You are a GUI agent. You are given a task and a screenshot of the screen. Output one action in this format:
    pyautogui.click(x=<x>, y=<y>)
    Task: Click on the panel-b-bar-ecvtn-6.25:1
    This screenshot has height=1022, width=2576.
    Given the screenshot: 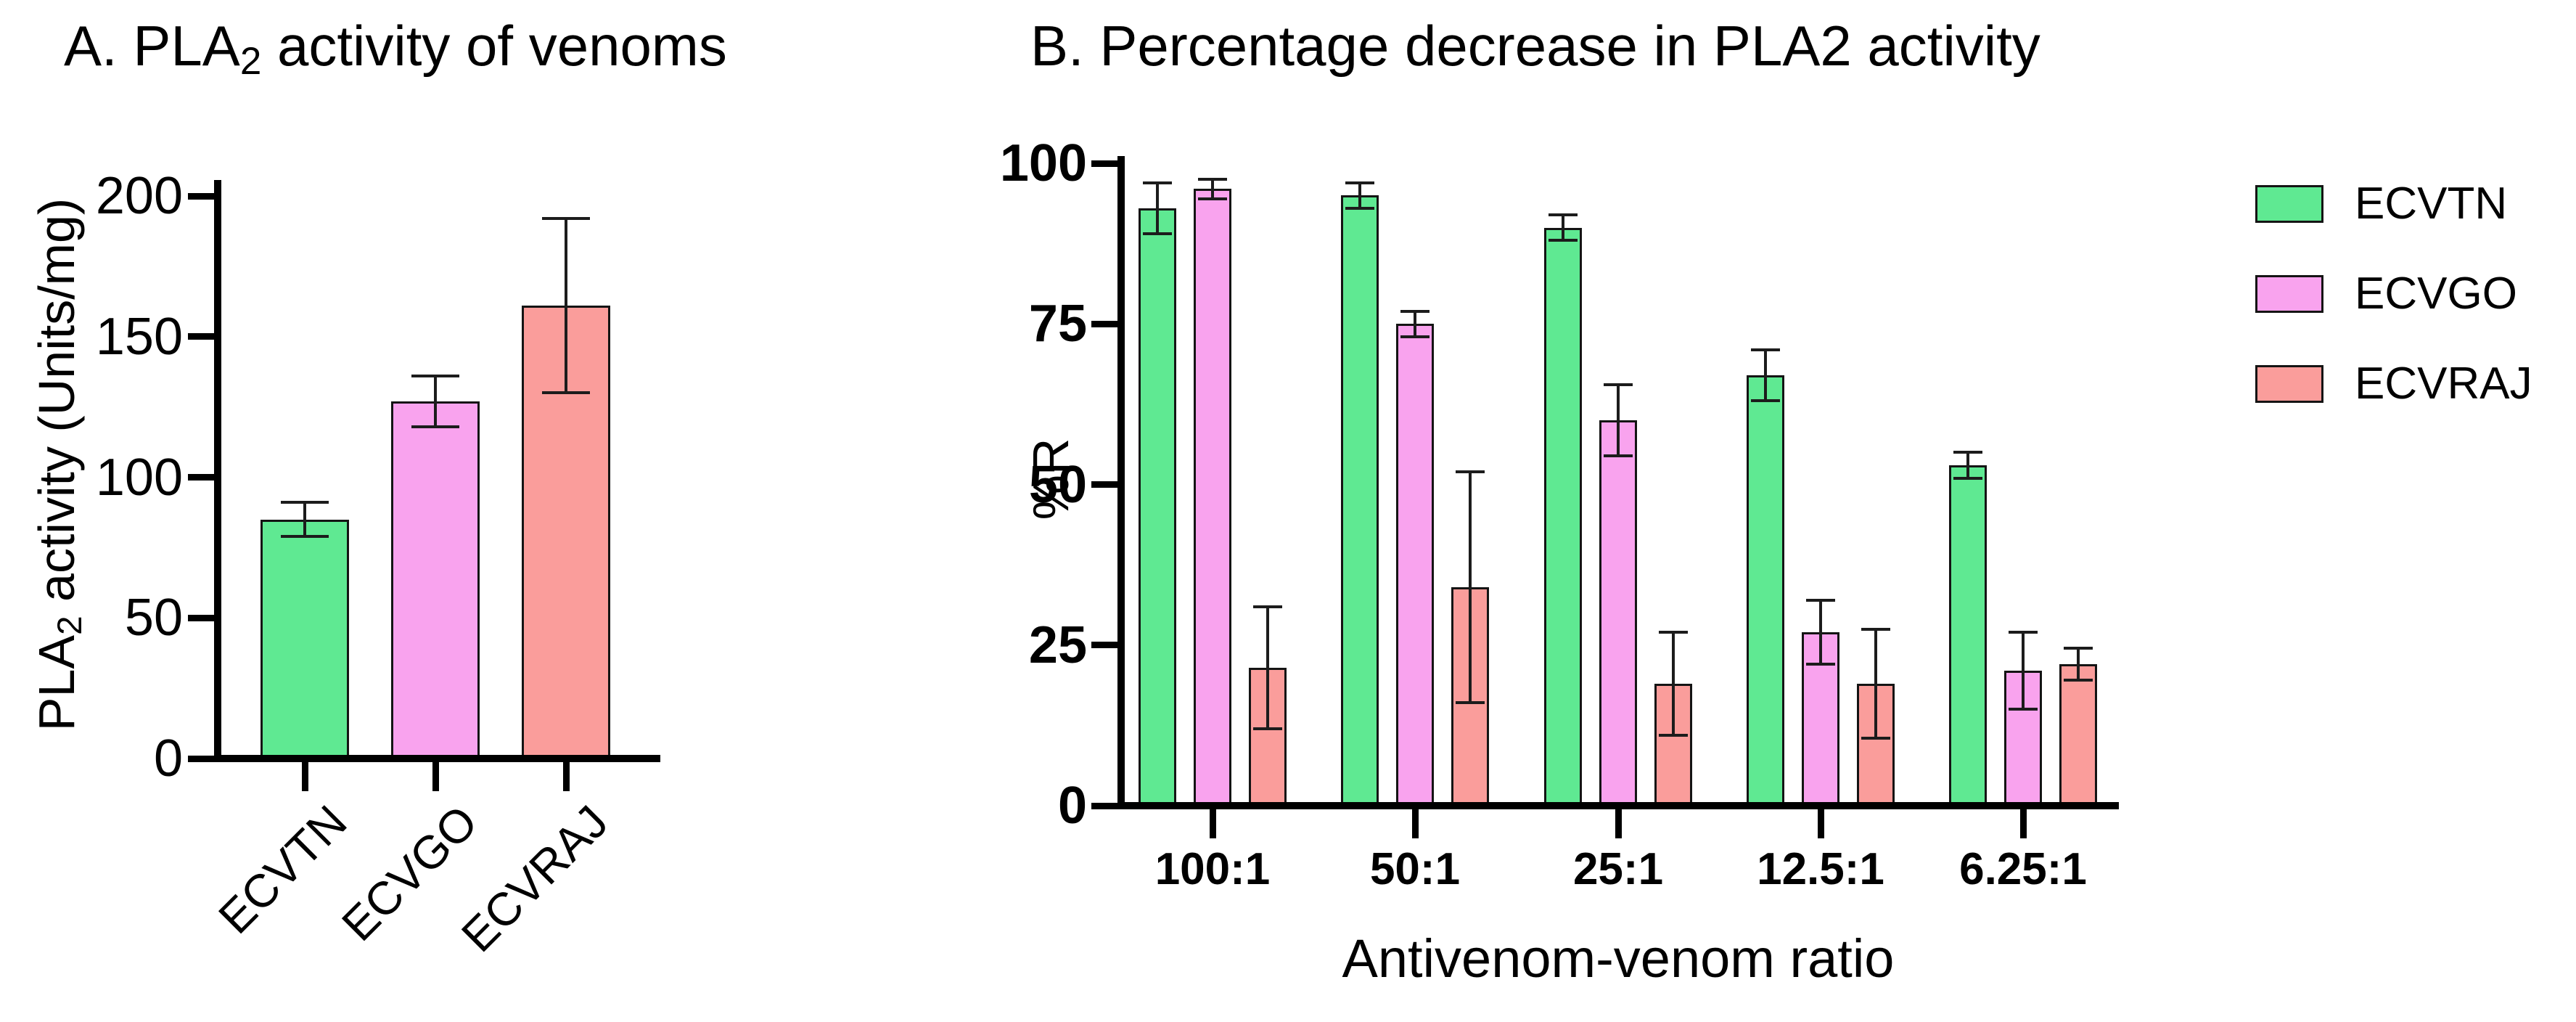 What is the action you would take?
    pyautogui.click(x=1968, y=635)
    